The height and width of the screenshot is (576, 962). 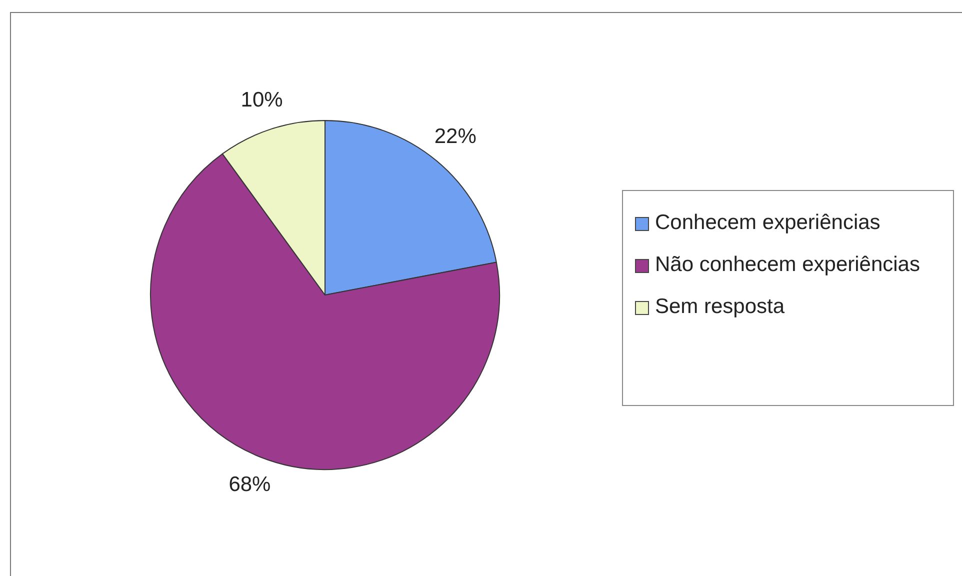 What do you see at coordinates (720, 307) in the screenshot?
I see `legend-label: Sem resposta` at bounding box center [720, 307].